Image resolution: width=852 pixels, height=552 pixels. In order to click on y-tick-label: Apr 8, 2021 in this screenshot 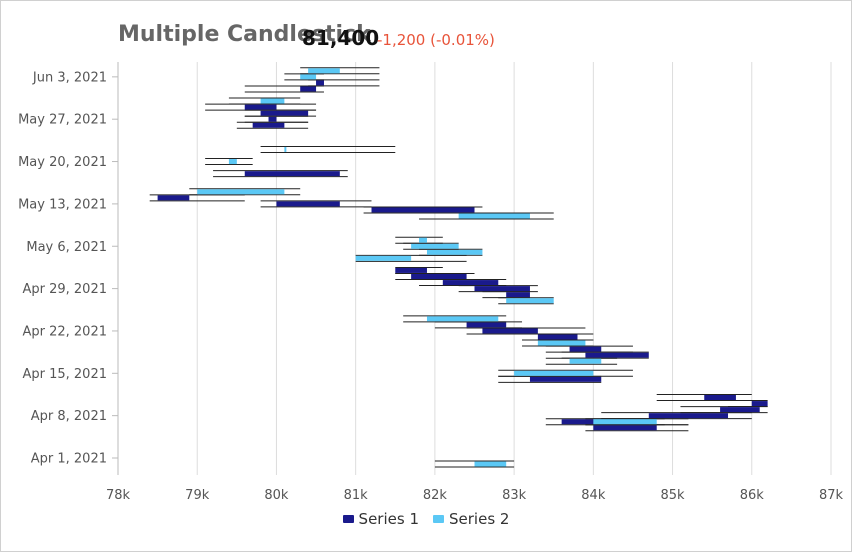, I will do `click(69, 416)`.